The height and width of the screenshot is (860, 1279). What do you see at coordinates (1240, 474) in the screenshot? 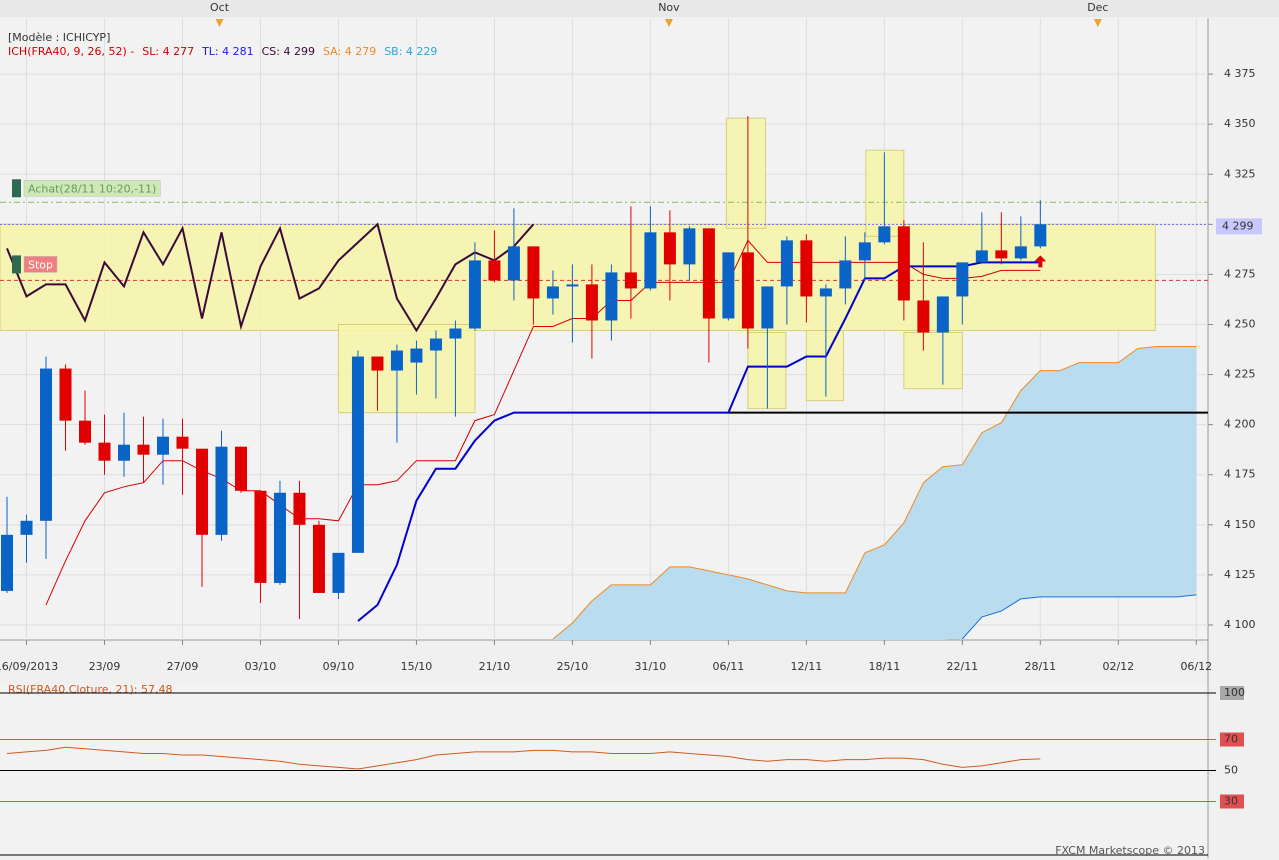
I see `y-tick-label: 4 175` at bounding box center [1240, 474].